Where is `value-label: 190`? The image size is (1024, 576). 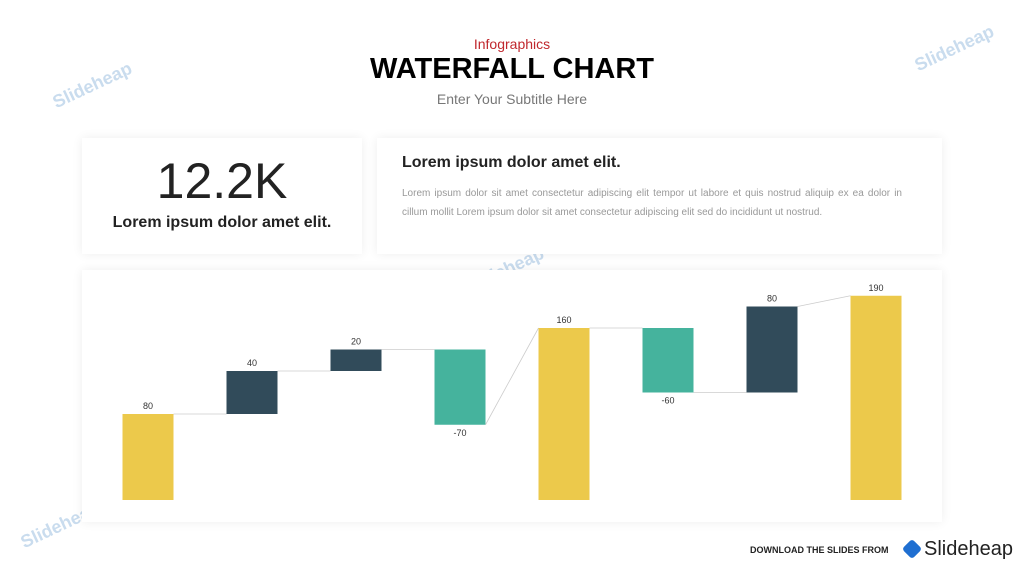 value-label: 190 is located at coordinates (875, 288).